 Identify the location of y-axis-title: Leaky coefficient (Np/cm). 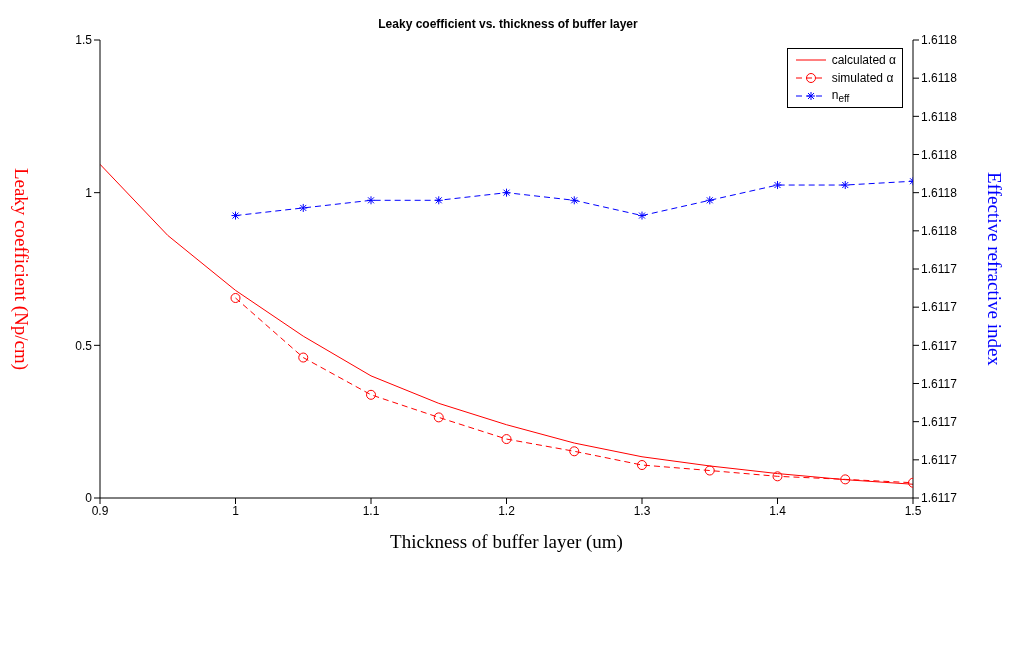
(21, 269).